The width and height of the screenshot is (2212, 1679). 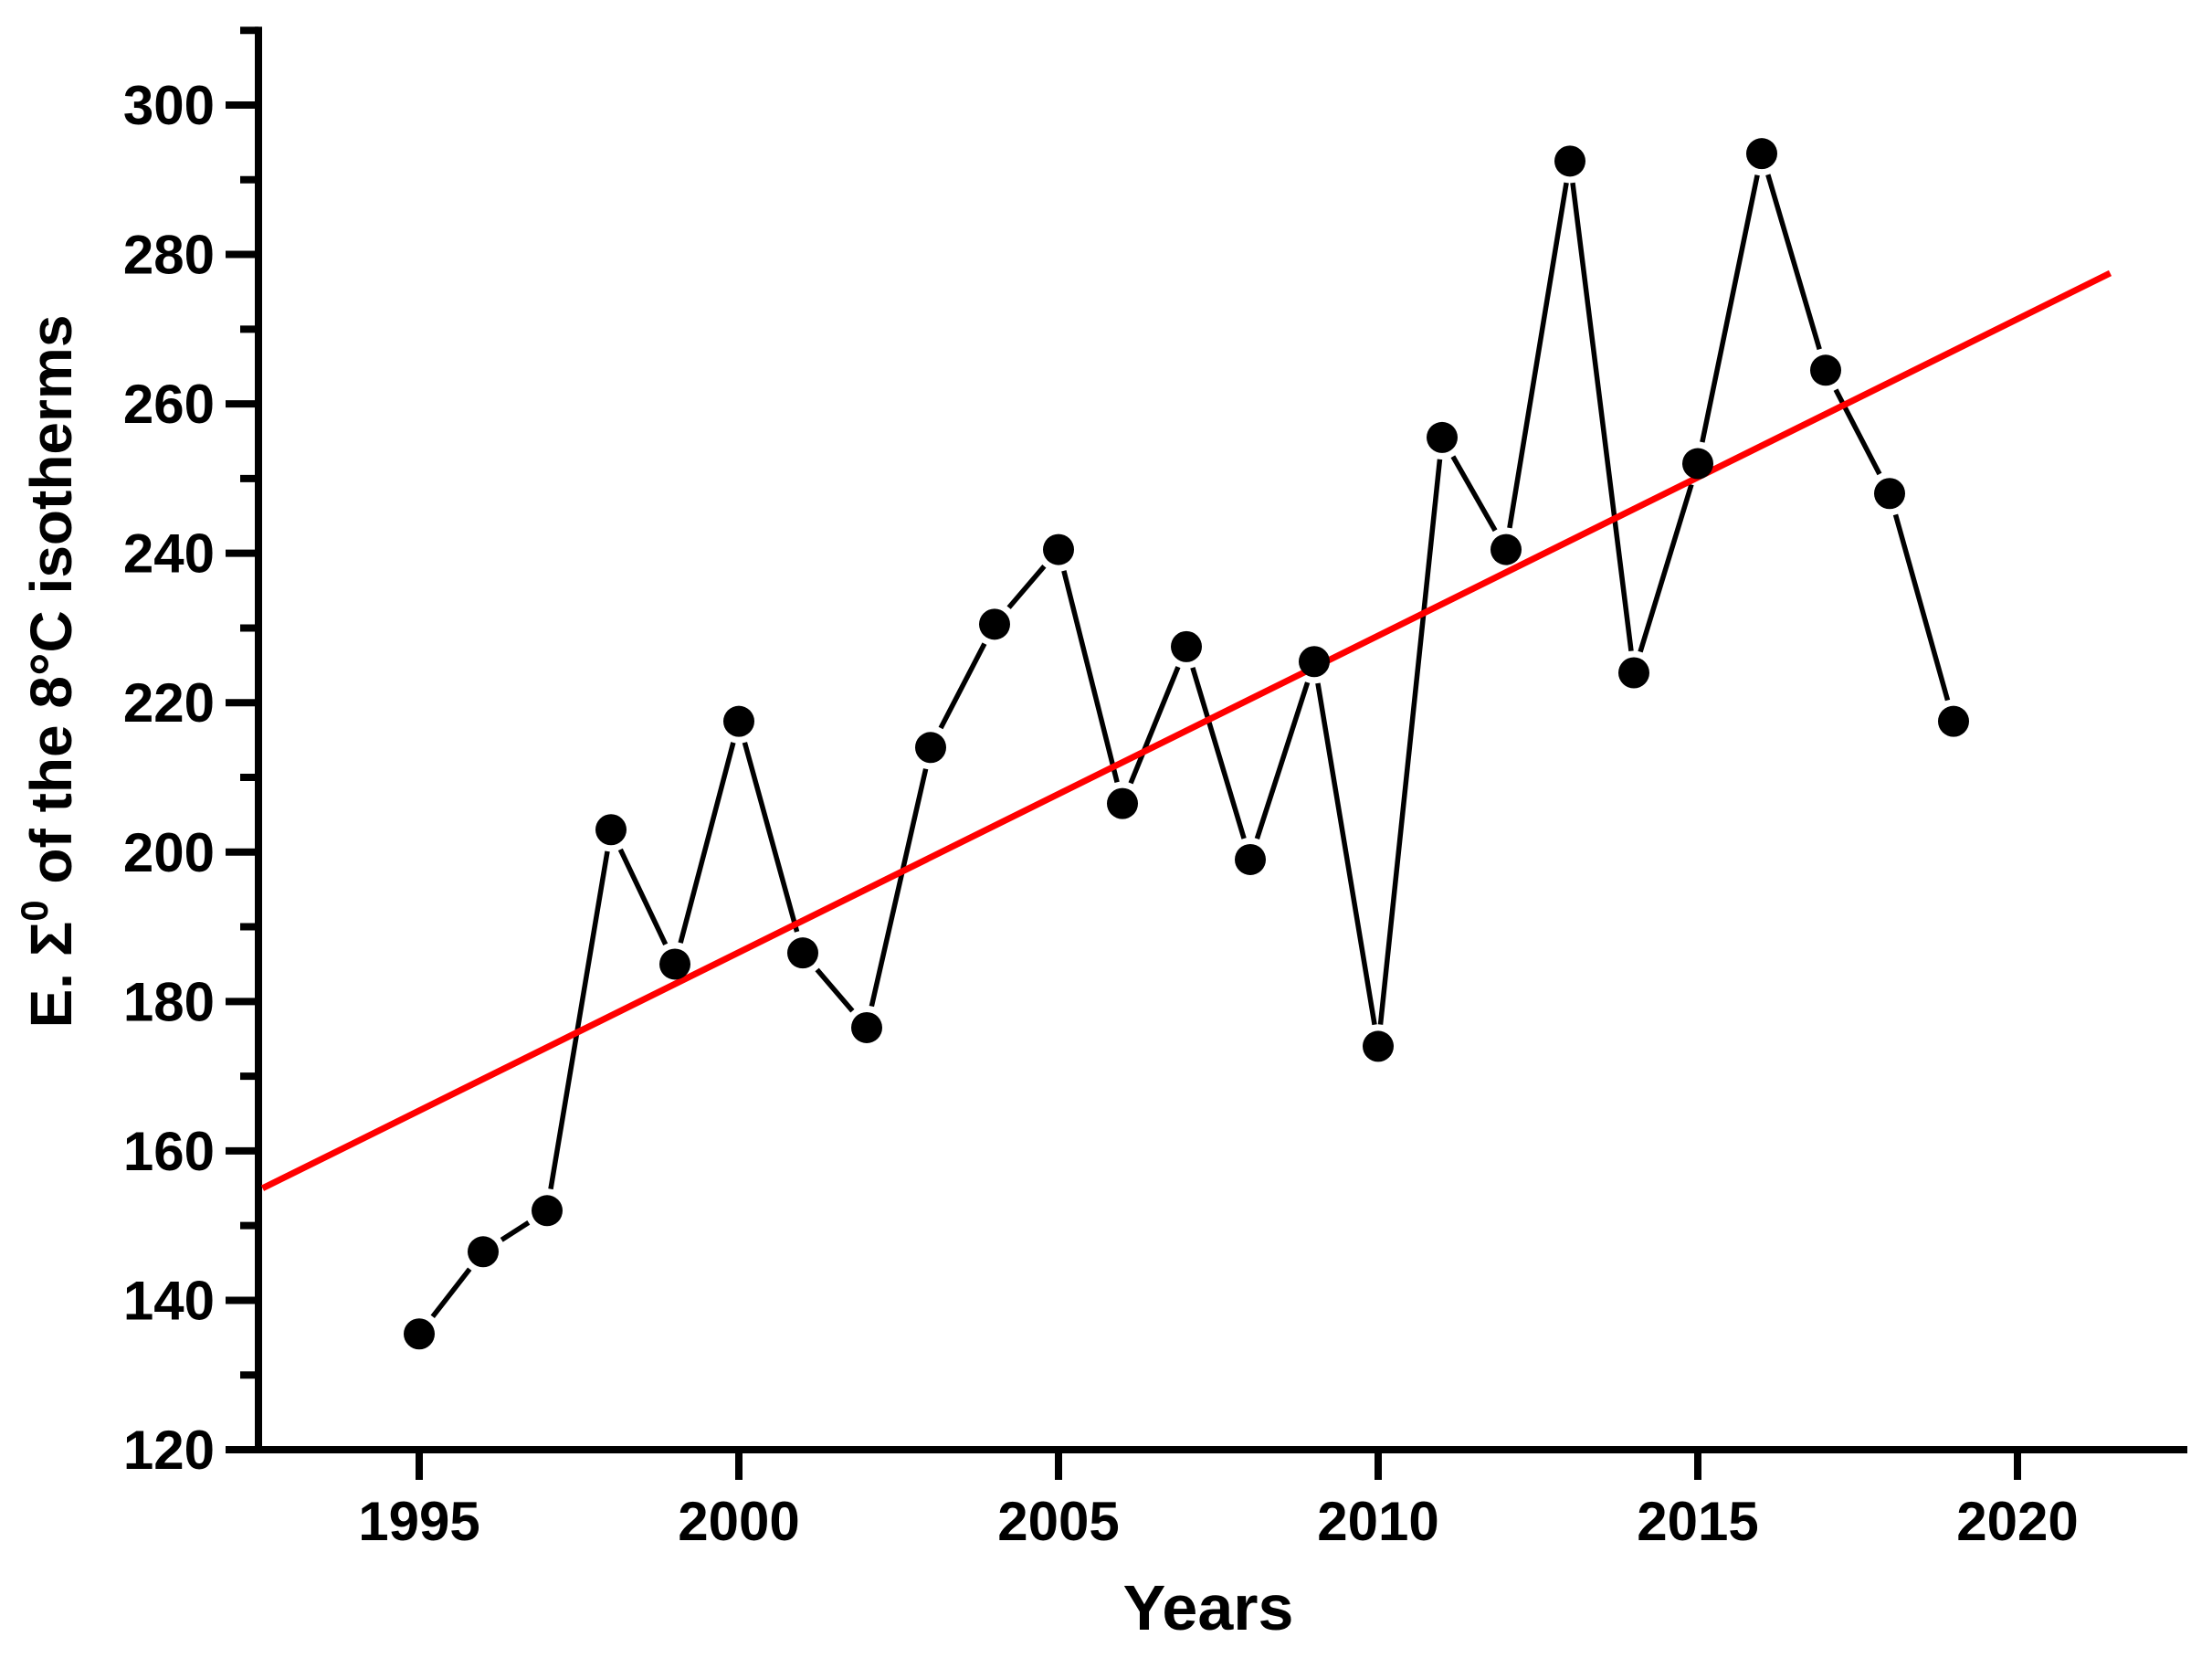 What do you see at coordinates (738, 1521) in the screenshot?
I see `x-tick-label: 2000` at bounding box center [738, 1521].